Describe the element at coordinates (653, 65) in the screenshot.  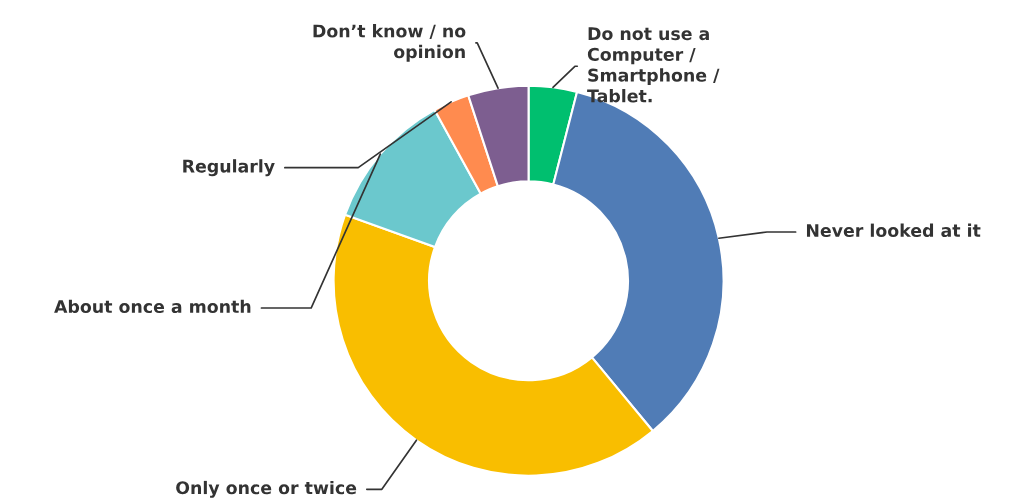
I see `slice-label: Do not use a Computer / Smartphone / Tablet.` at that location.